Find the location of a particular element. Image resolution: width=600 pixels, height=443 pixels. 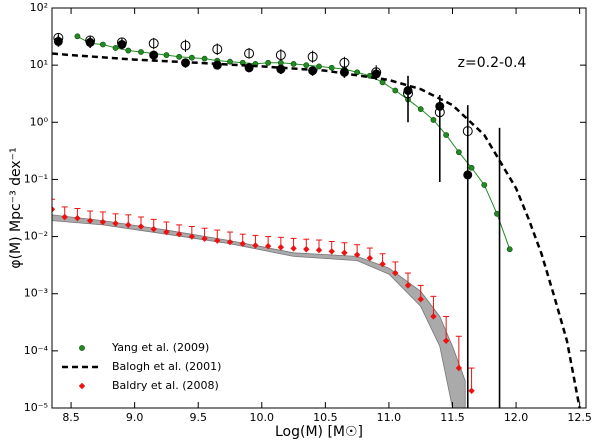

x-tick-label: 8.5 is located at coordinates (71, 417).